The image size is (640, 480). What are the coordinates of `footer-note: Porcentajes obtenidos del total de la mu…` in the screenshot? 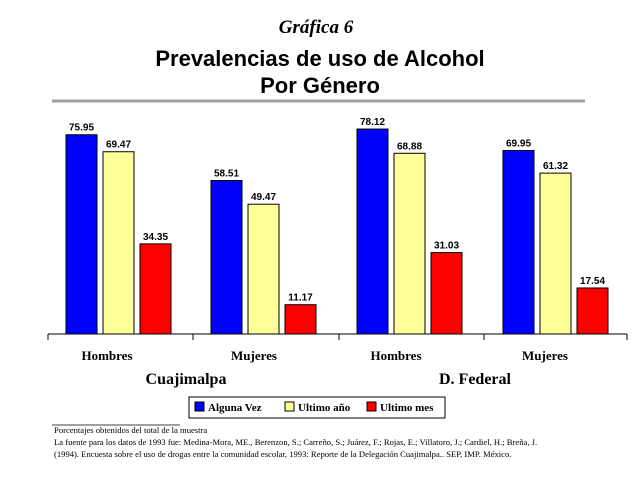 It's located at (130, 430).